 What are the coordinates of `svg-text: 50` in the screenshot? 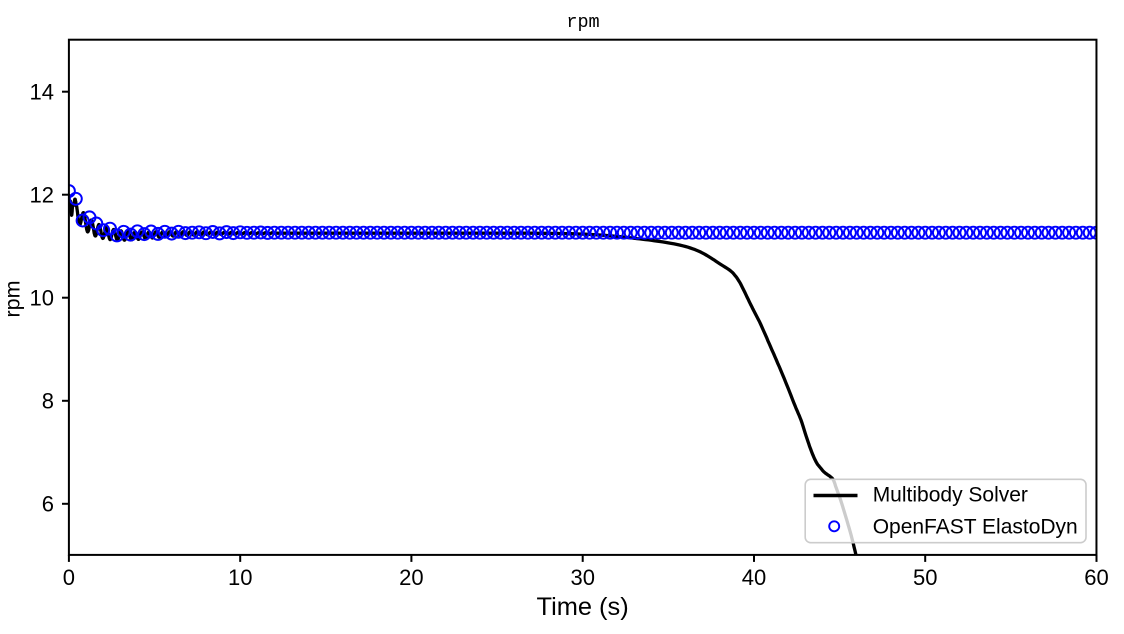 It's located at (925, 577).